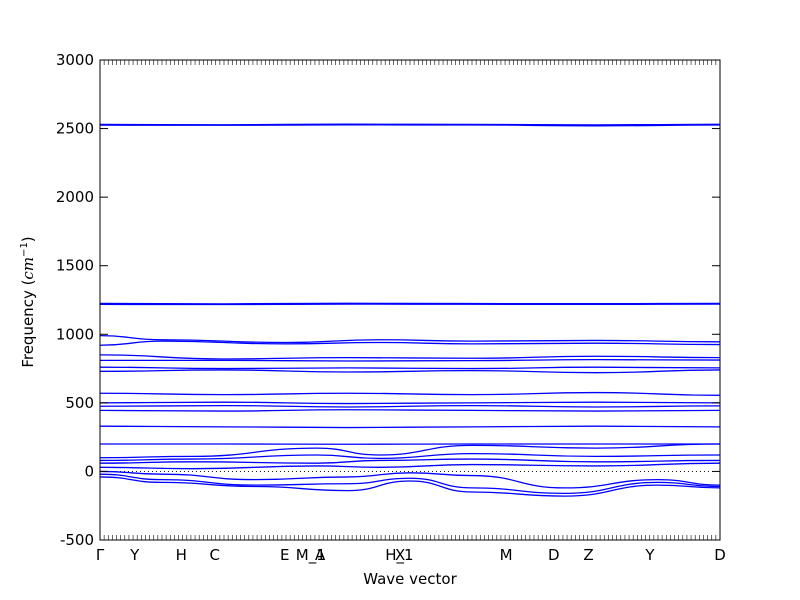 The image size is (800, 600). What do you see at coordinates (588, 555) in the screenshot?
I see `x-tick-label: Z` at bounding box center [588, 555].